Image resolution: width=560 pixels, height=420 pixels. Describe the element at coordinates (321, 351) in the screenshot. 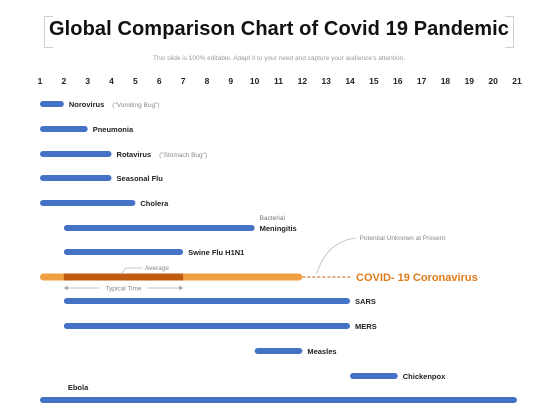

I see `series-label: Measles` at that location.